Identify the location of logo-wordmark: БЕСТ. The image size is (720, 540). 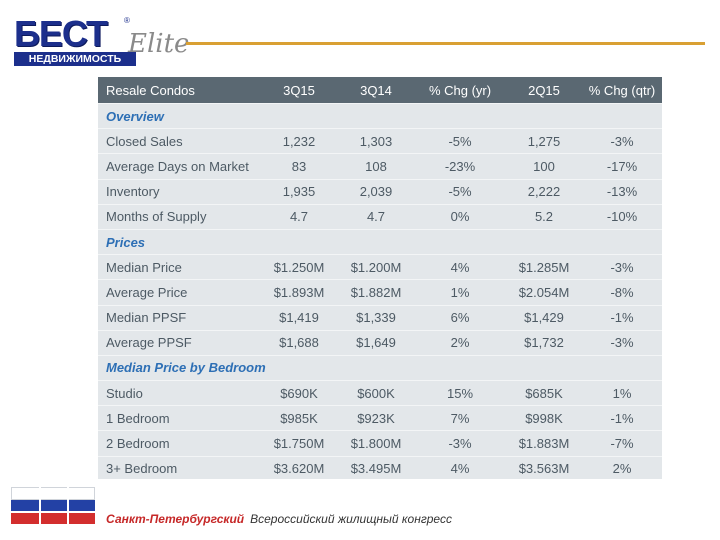
(61, 33).